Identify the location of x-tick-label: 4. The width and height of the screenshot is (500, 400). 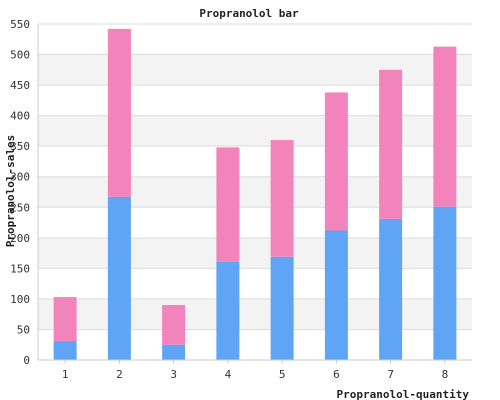
(228, 374).